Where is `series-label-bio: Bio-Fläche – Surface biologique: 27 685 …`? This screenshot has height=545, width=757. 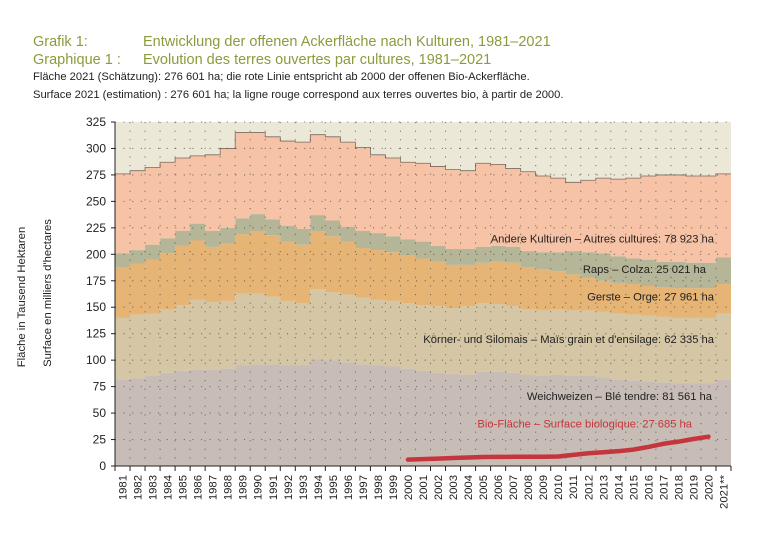 series-label-bio: Bio-Fläche – Surface biologique: 27 685 … is located at coordinates (584, 425).